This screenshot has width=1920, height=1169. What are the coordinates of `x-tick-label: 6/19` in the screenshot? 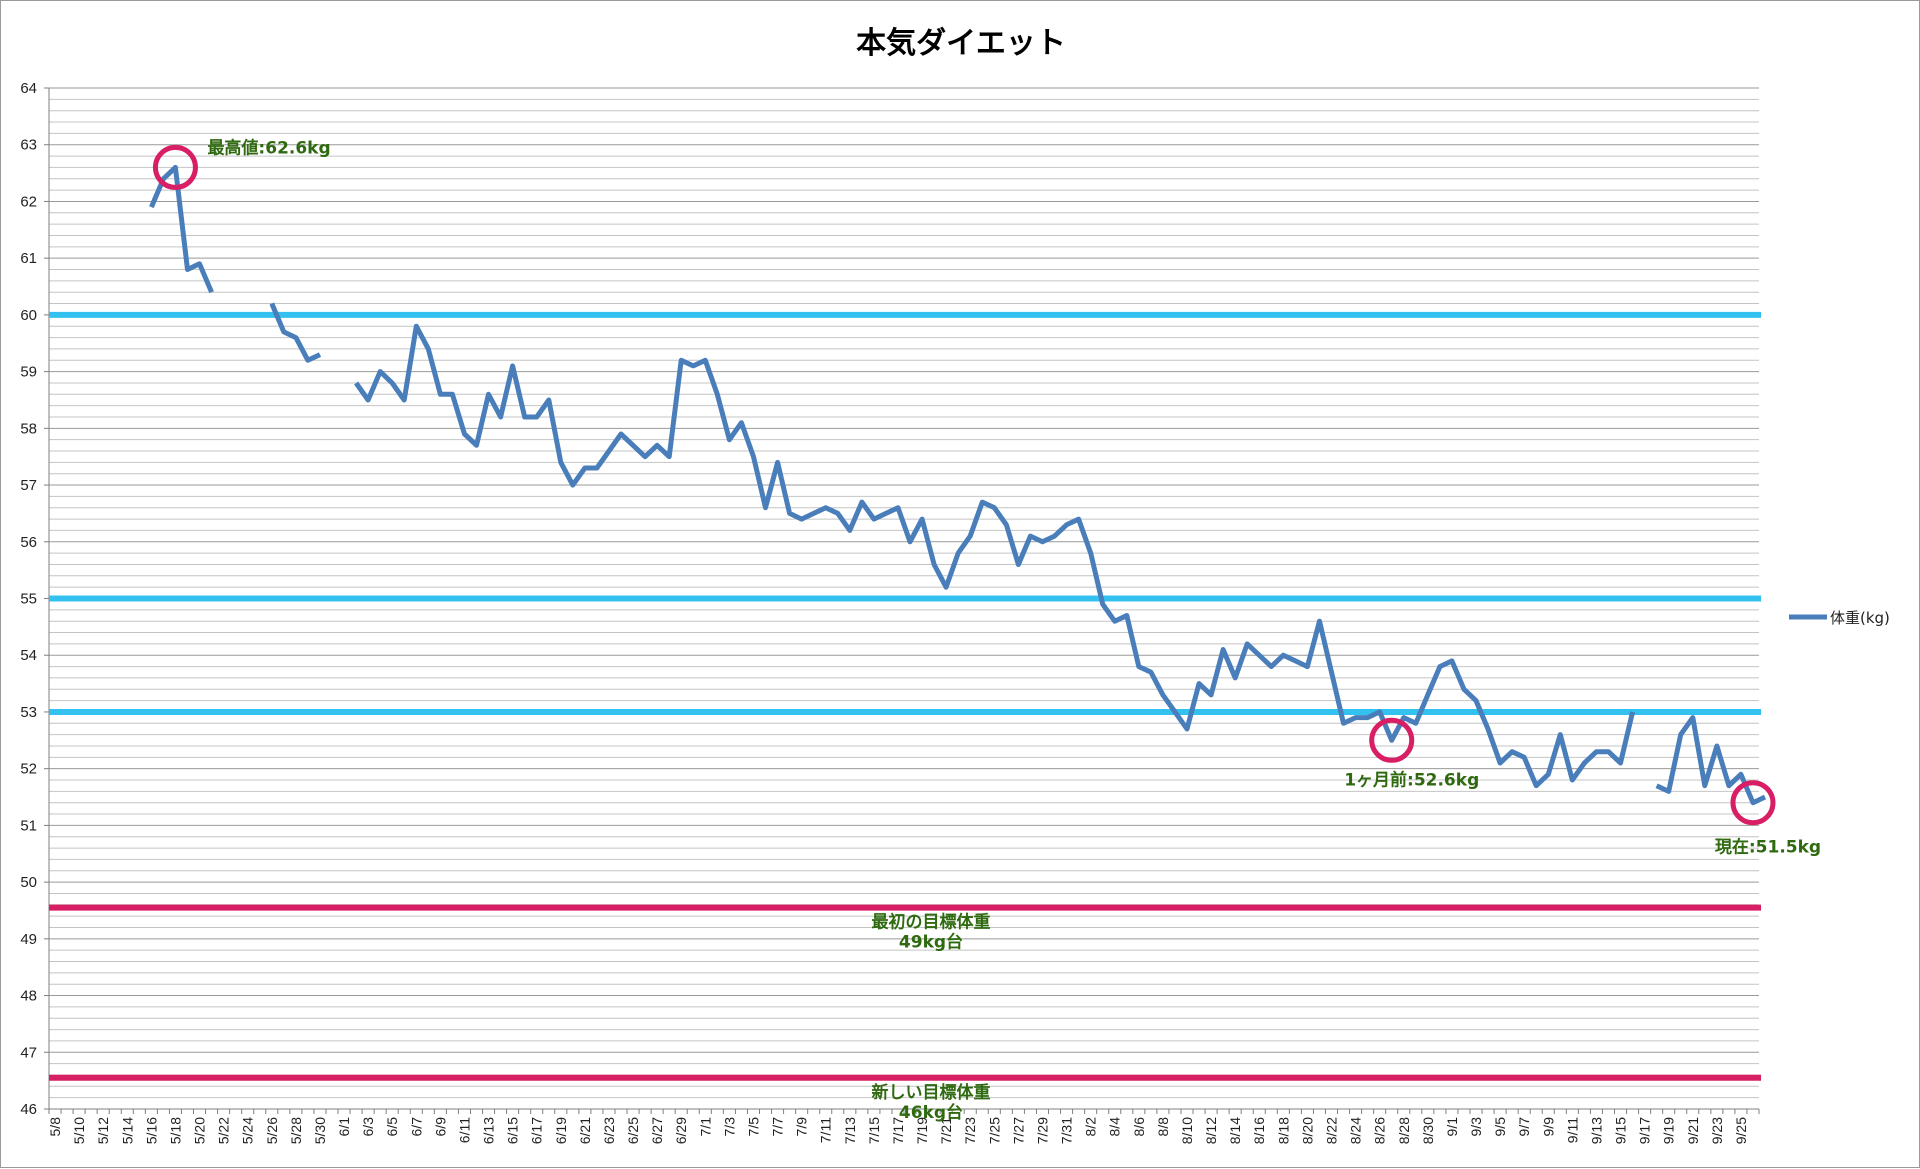 It's located at (561, 1130).